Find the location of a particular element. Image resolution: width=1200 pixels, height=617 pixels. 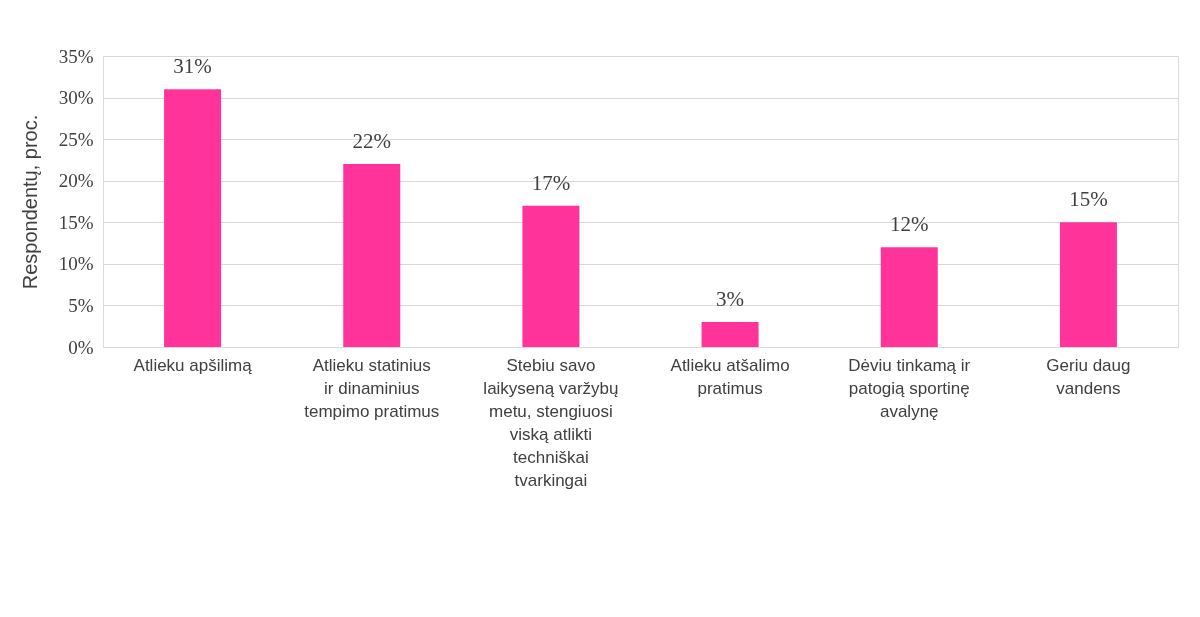

x-tick-label: Stebiu savo laikyseną varžybų metu, stengiuosi viską atlikti techniškai tvarkingai is located at coordinates (551, 422).